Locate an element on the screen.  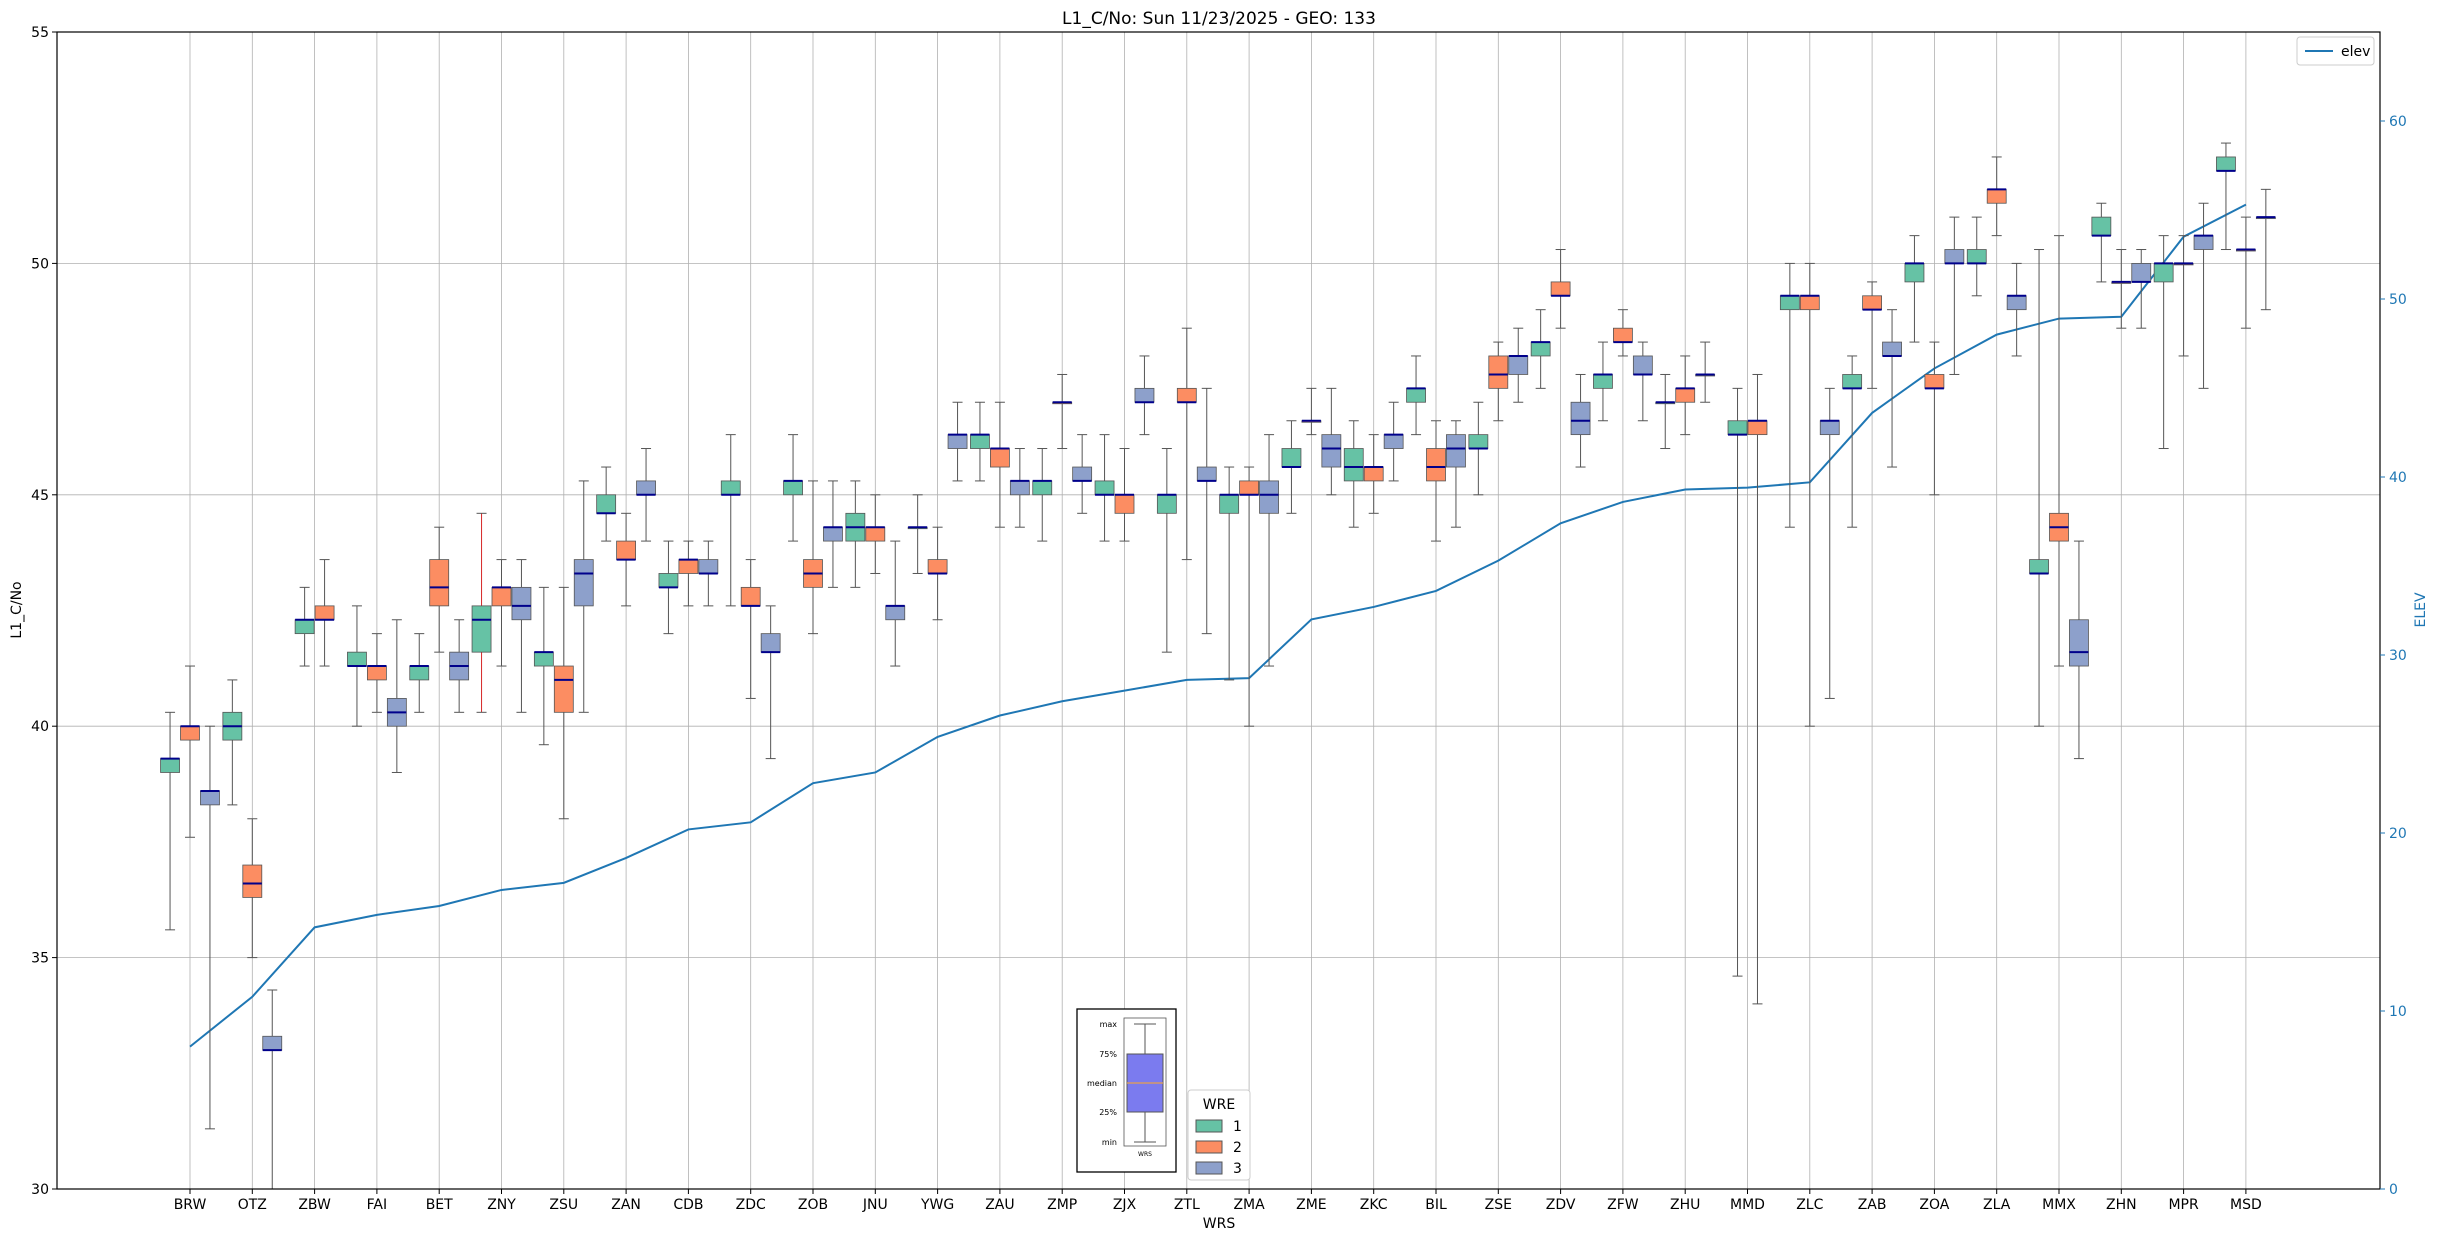
box-msd-wre3 is located at coordinates (2265, 249).